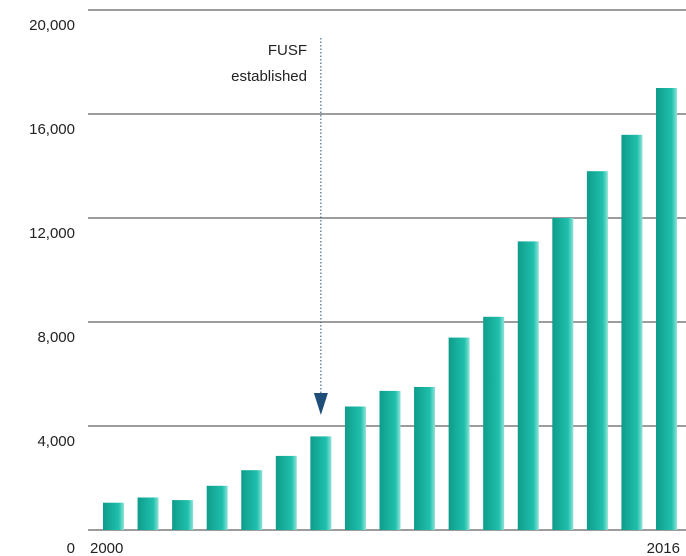  I want to click on x-tick-label-first: 2000, so click(106, 548).